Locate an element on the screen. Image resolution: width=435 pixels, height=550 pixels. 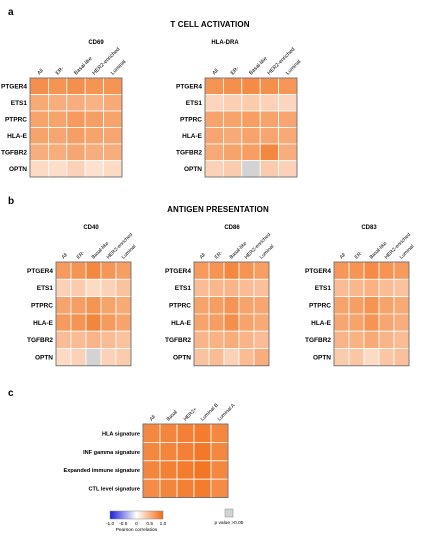
heatmap-cd69-cell-optn-luminal is located at coordinates (113, 169).